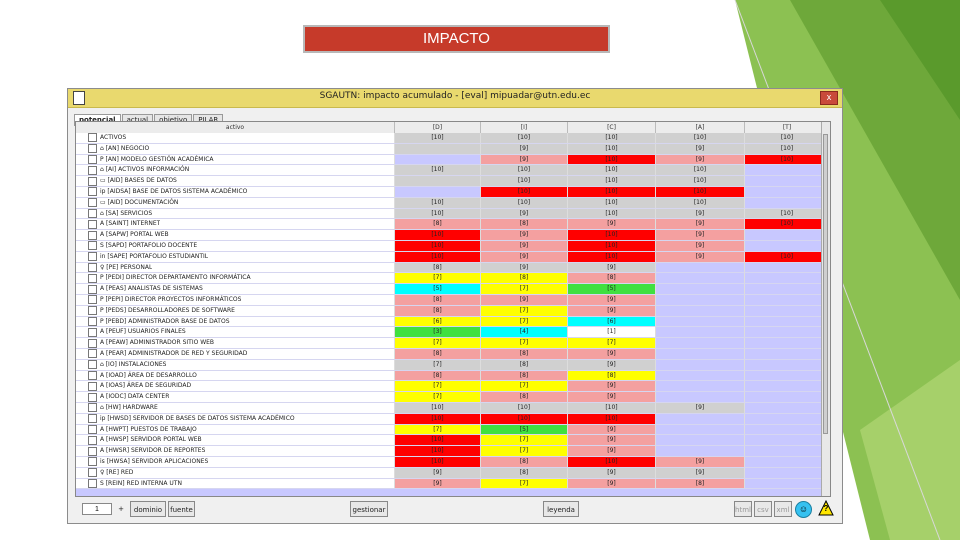 The image size is (960, 540). I want to click on asset-cell: A [SAPW] PORTAL WEB, so click(235, 235).